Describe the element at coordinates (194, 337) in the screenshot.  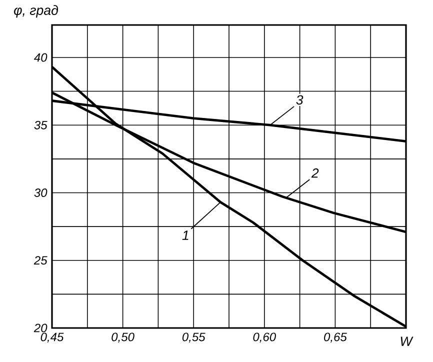
I see `x-tick-label: 0,55` at that location.